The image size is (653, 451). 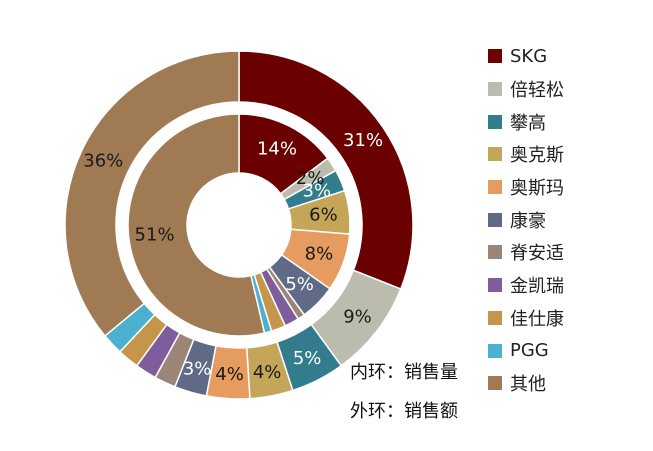 I want to click on legend-item: 奥克斯, so click(x=526, y=154).